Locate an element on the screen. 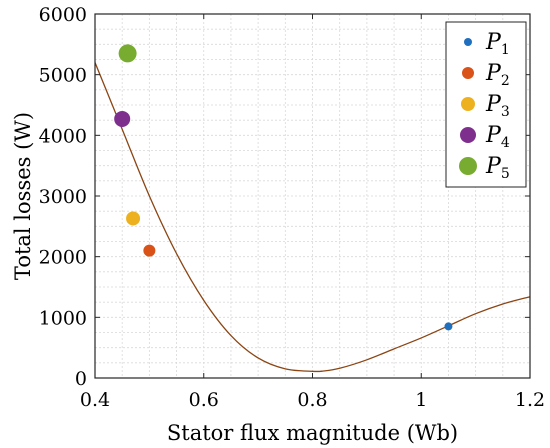  legend-marker-p4 is located at coordinates (468, 135).